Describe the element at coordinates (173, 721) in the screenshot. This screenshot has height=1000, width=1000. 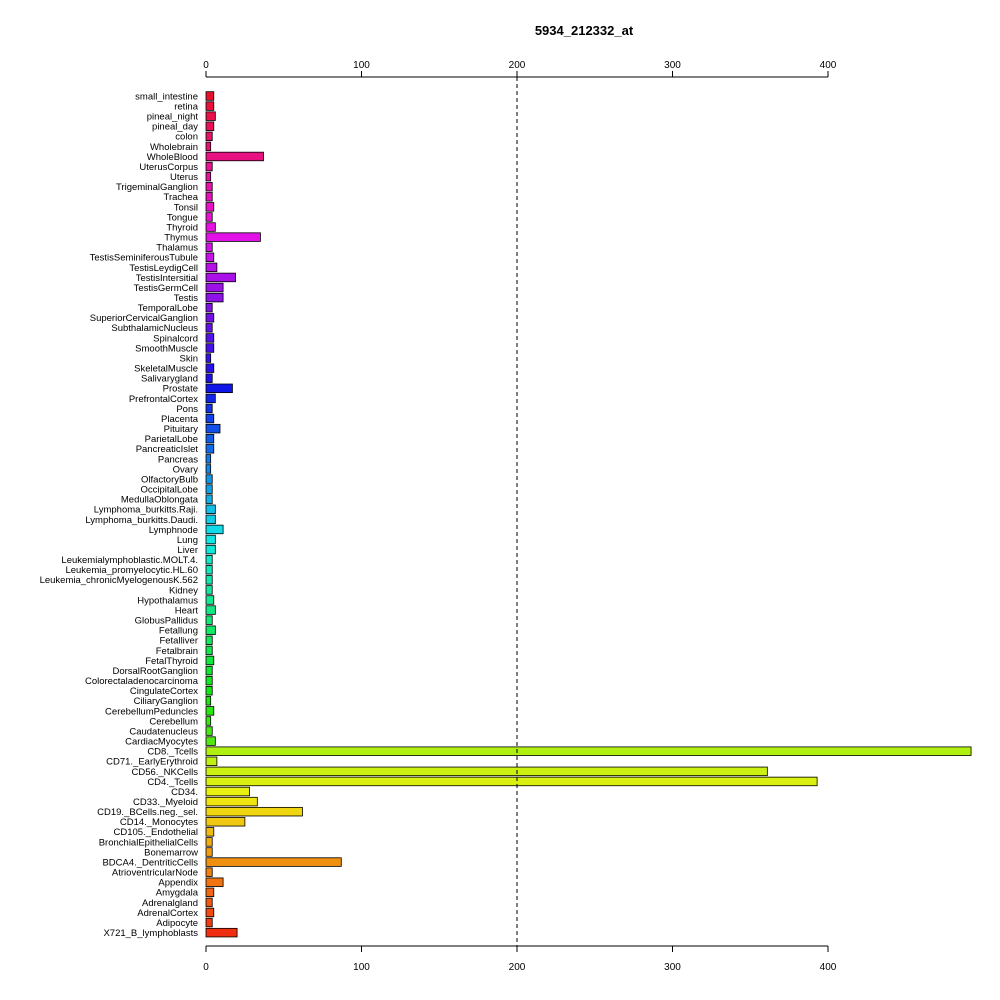
I see `category-label: Cerebellum` at that location.